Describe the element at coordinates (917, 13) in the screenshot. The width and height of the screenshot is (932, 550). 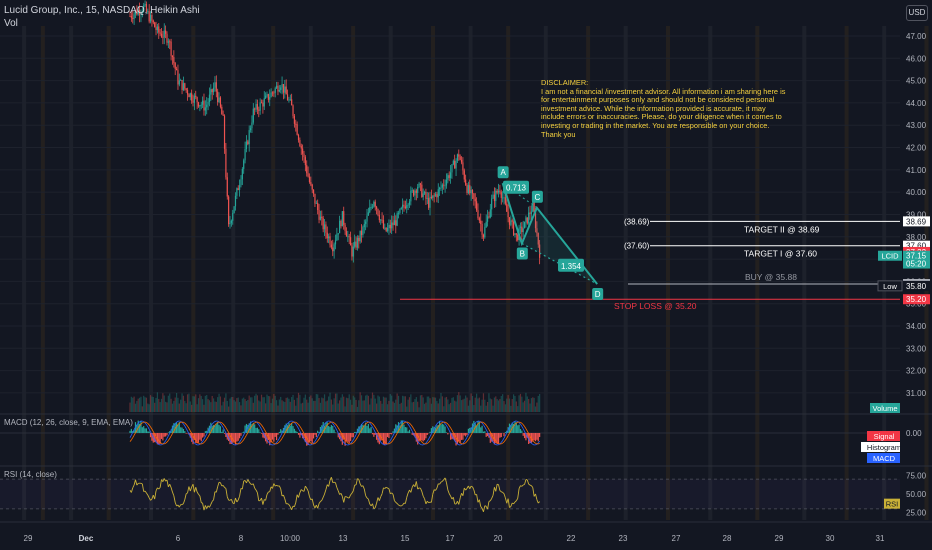
I see `currency-button: USD` at that location.